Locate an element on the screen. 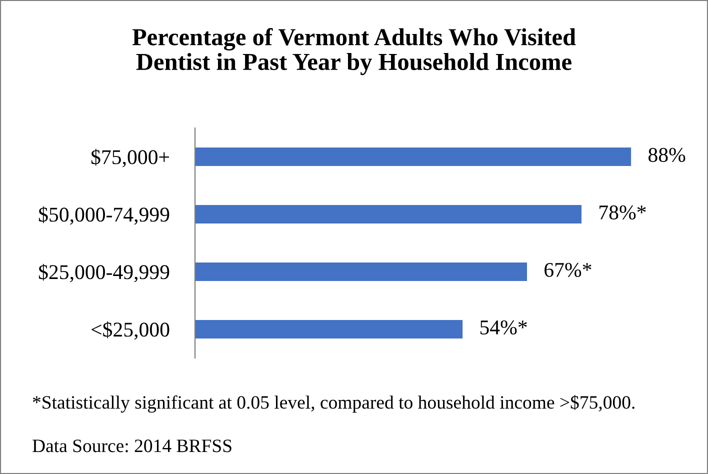 This screenshot has width=708, height=474. y-tick-label: $75,000+ is located at coordinates (130, 158).